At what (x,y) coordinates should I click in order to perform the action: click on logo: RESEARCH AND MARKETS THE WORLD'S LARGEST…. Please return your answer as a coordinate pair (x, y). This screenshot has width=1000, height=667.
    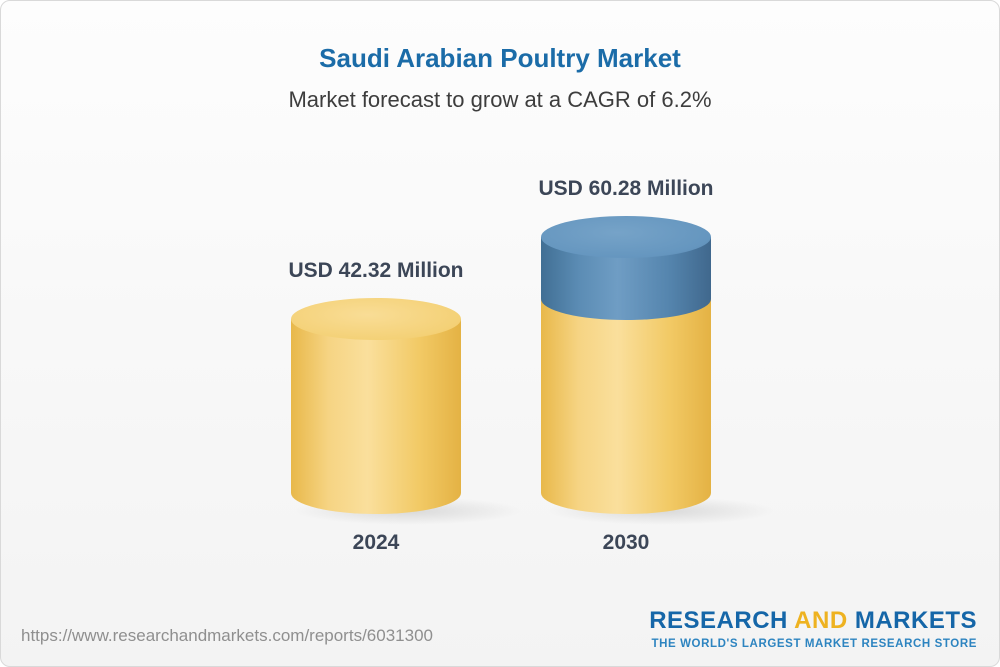
    Looking at the image, I should click on (813, 628).